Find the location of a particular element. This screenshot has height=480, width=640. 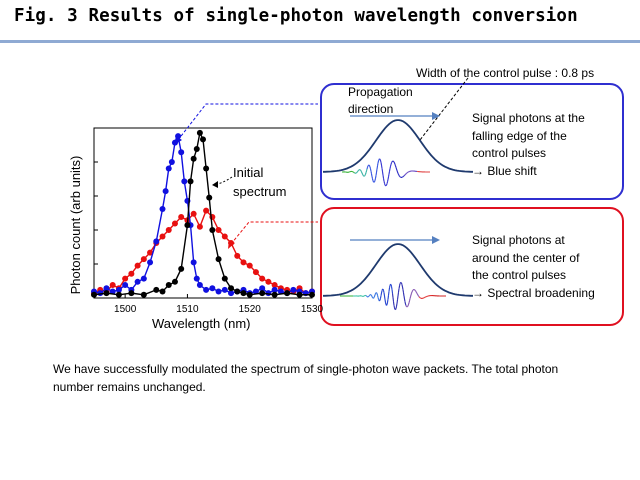

propagation-direction-label: Propagation direction is located at coordinates (380, 100).